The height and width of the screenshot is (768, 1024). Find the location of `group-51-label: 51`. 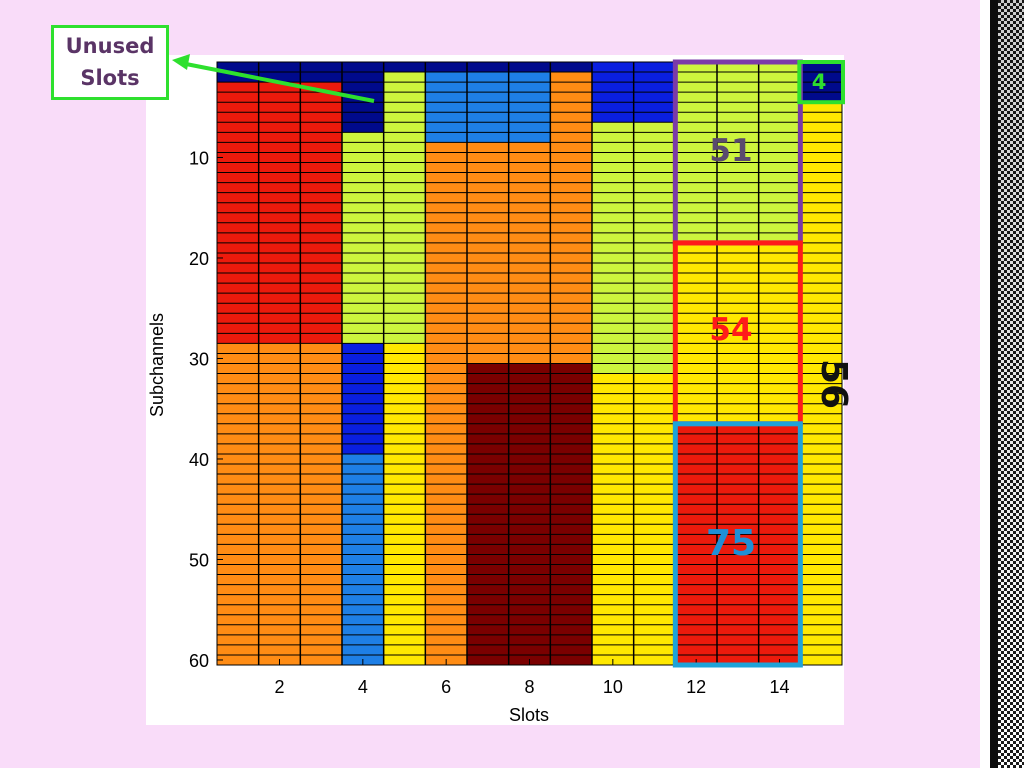

group-51-label: 51 is located at coordinates (730, 151).